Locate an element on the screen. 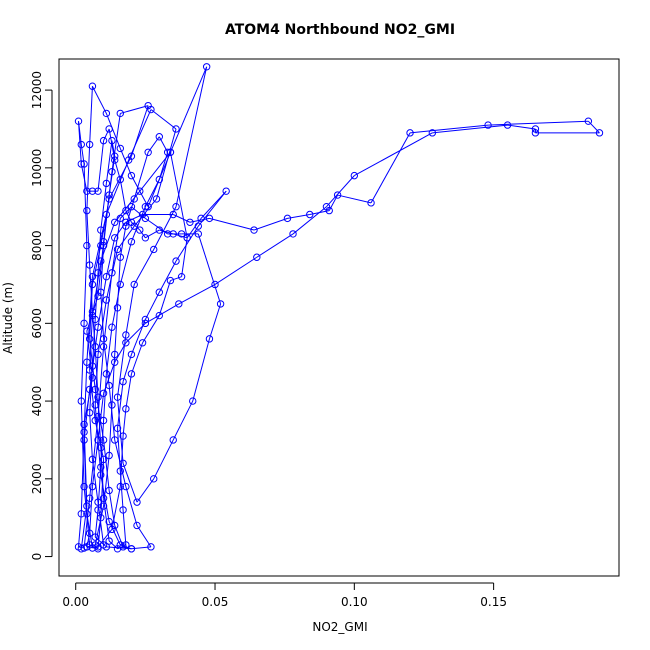  y-tick-label: 8000 is located at coordinates (37, 245).